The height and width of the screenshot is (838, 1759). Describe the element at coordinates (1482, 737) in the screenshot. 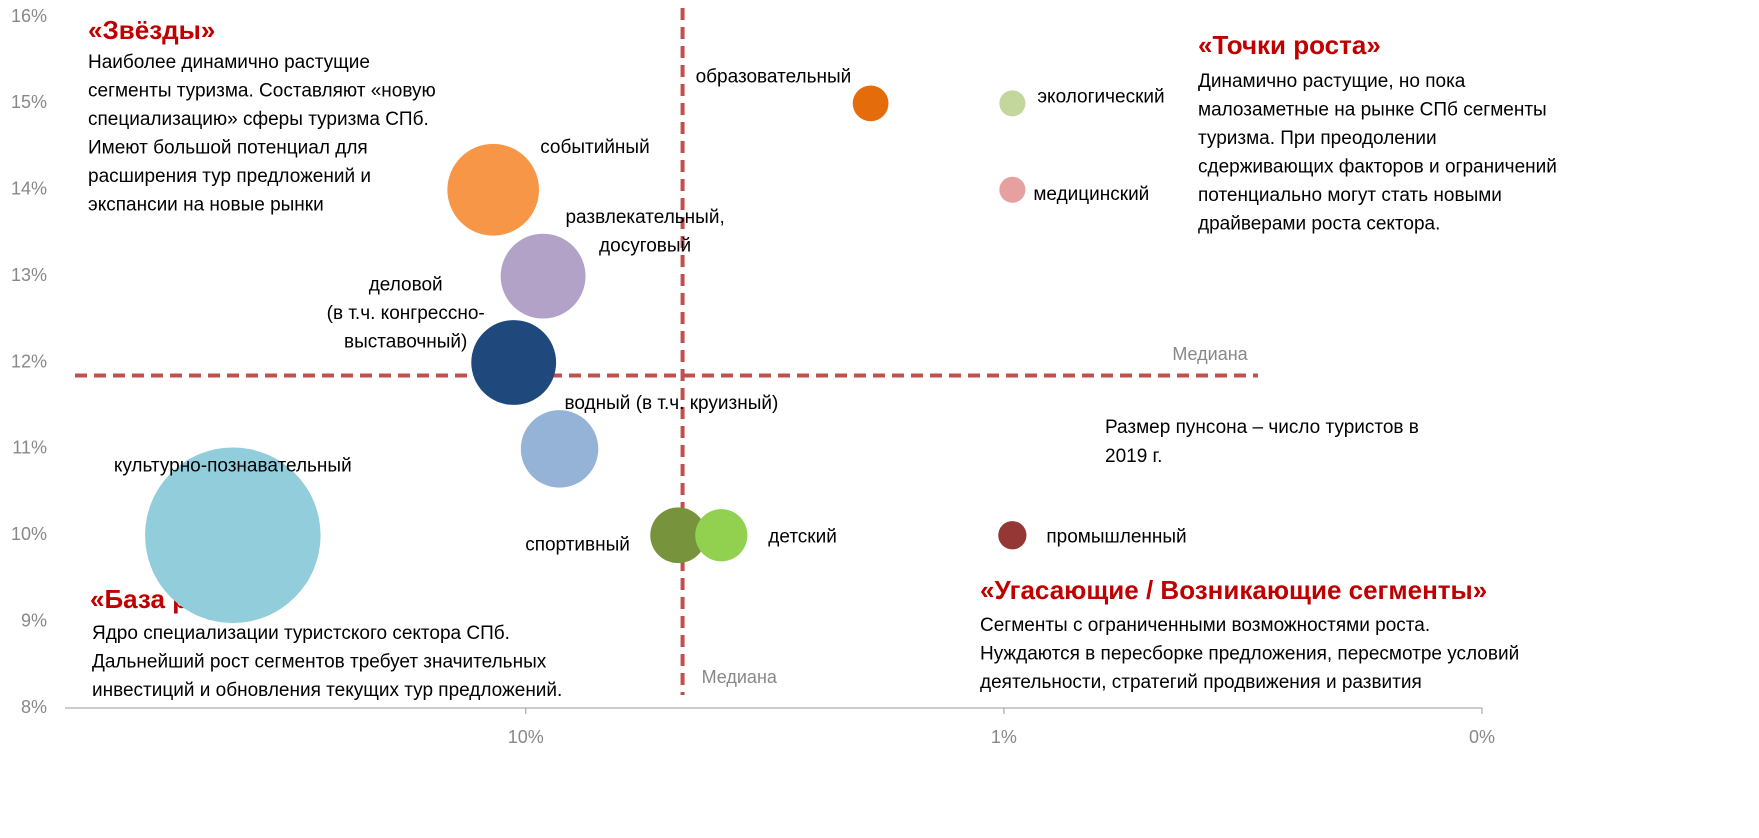

I see `x-tick-label: 0%` at that location.